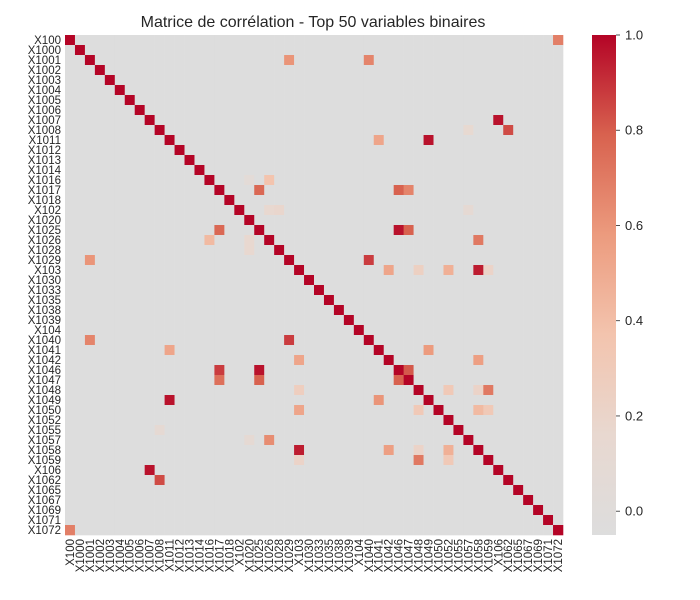 The height and width of the screenshot is (600, 700). What do you see at coordinates (44, 361) in the screenshot?
I see `y-tick-label: X1042` at bounding box center [44, 361].